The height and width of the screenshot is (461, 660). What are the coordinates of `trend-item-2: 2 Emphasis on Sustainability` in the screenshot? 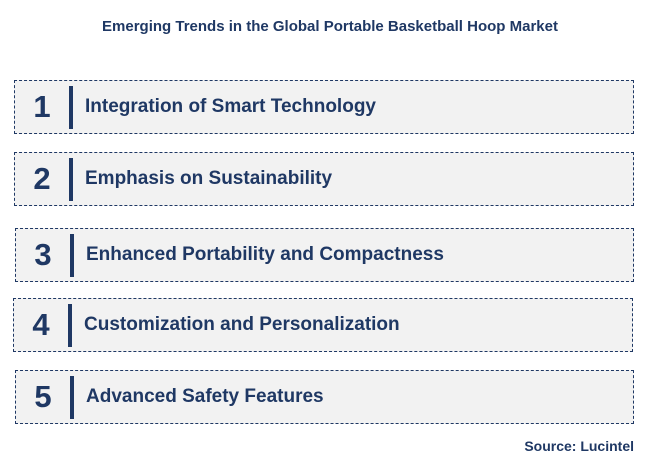 It's located at (324, 179).